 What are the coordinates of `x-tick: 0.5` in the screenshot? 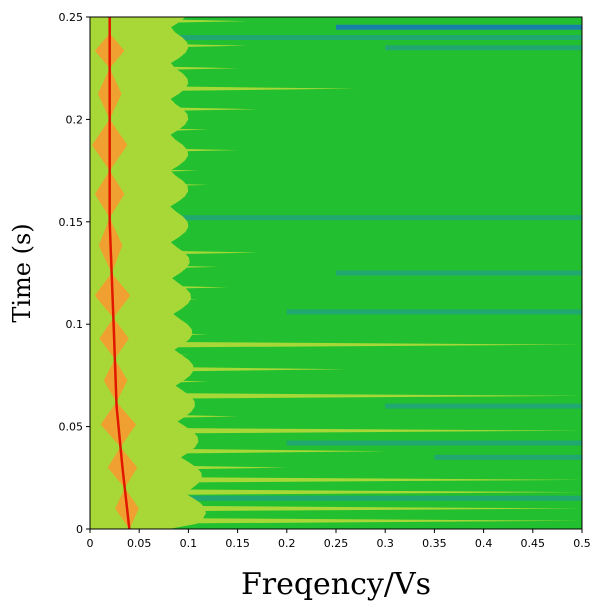 It's located at (582, 539).